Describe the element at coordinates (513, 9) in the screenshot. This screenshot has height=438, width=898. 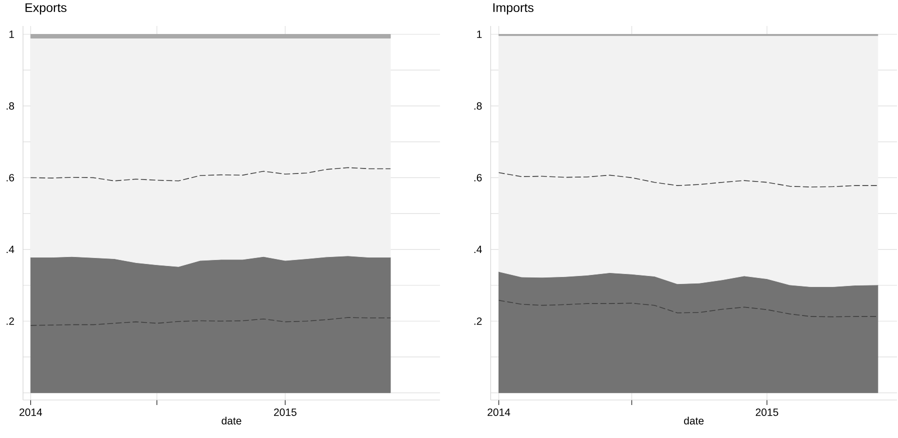
I see `chart-title: Imports` at that location.